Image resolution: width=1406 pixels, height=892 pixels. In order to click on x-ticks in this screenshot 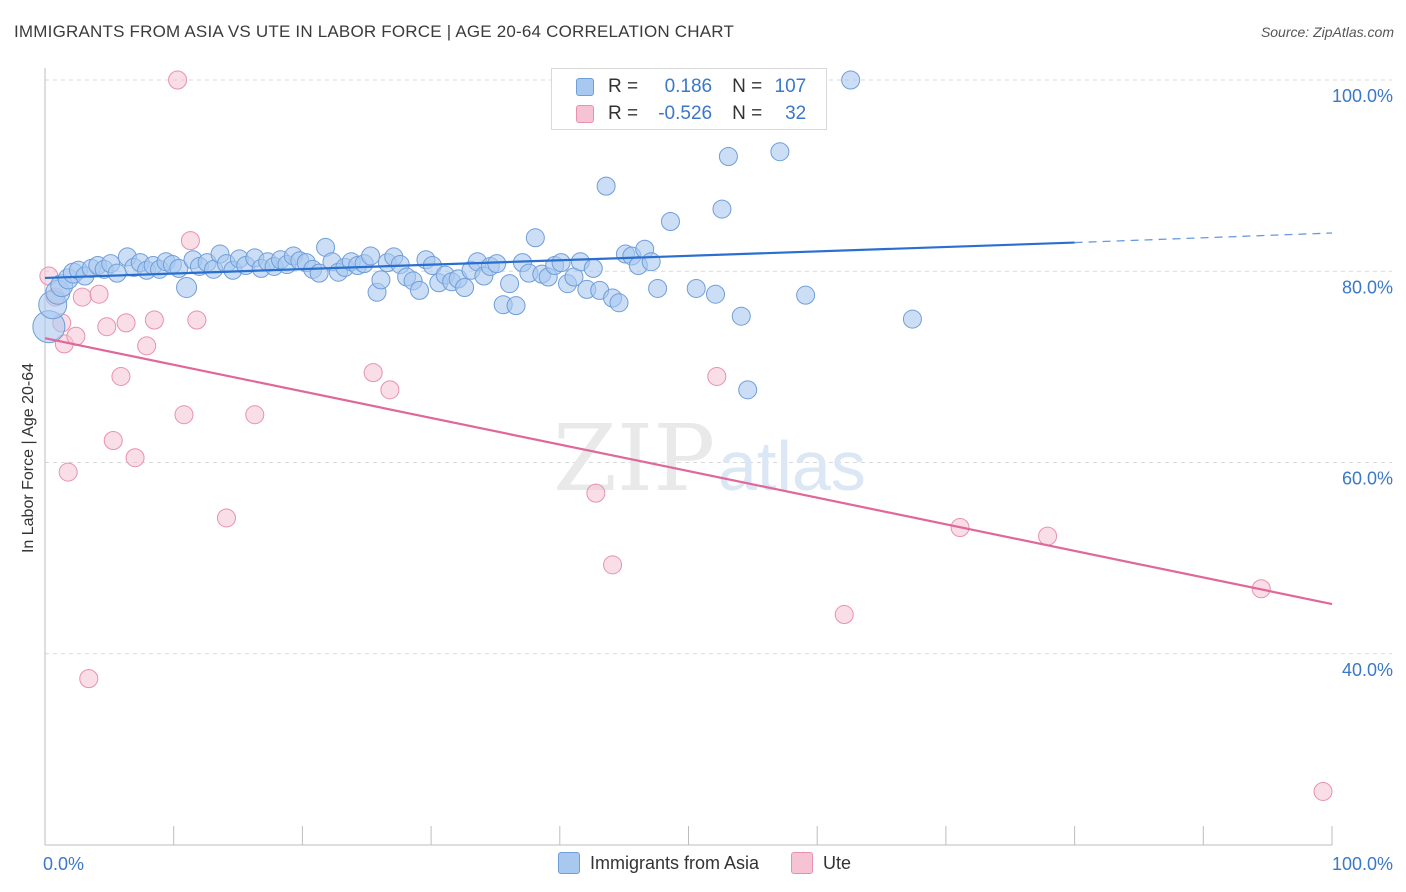, I will do `click(688, 835)`.